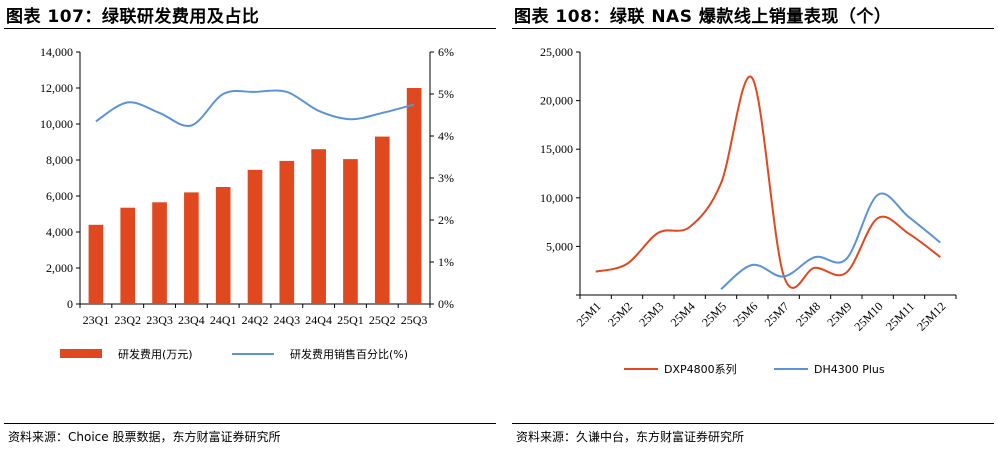 The height and width of the screenshot is (451, 998). I want to click on x-tick-label: 25M3, so click(651, 314).